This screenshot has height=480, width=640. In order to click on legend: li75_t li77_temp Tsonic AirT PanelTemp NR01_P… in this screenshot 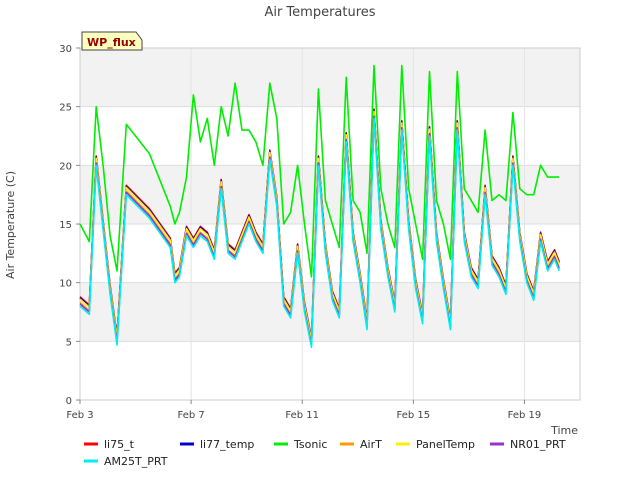, I will do `click(325, 453)`.